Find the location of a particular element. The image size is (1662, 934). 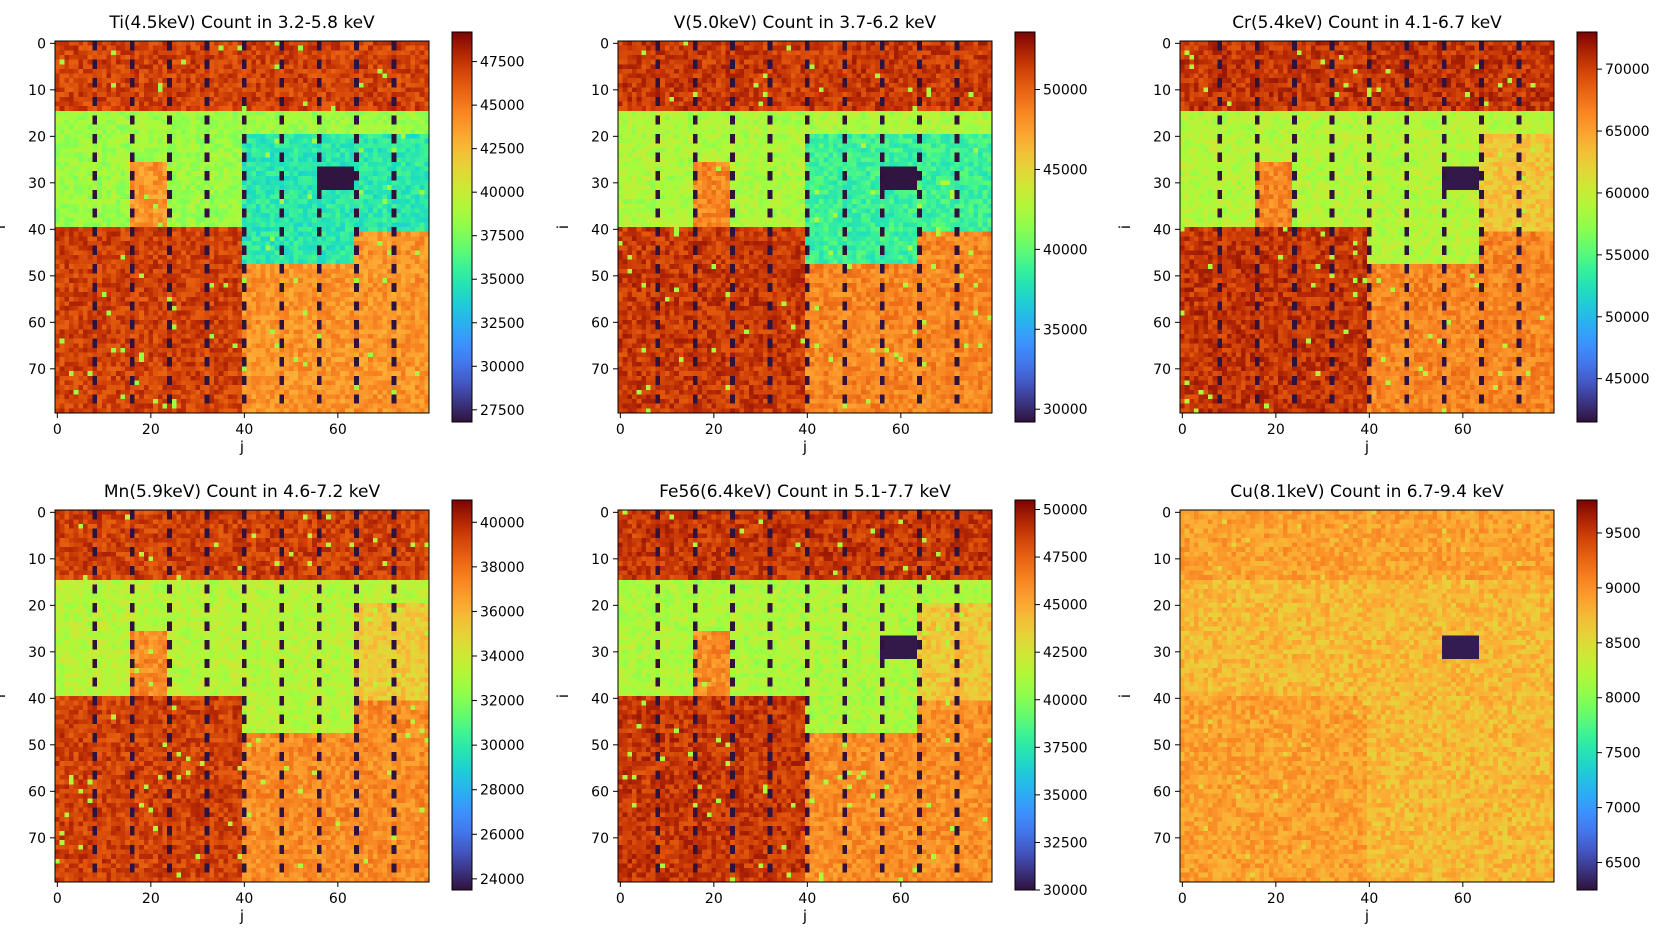

panel-title: Ti(4.5keV) Count in 3.2-5.8 keV is located at coordinates (241, 23).